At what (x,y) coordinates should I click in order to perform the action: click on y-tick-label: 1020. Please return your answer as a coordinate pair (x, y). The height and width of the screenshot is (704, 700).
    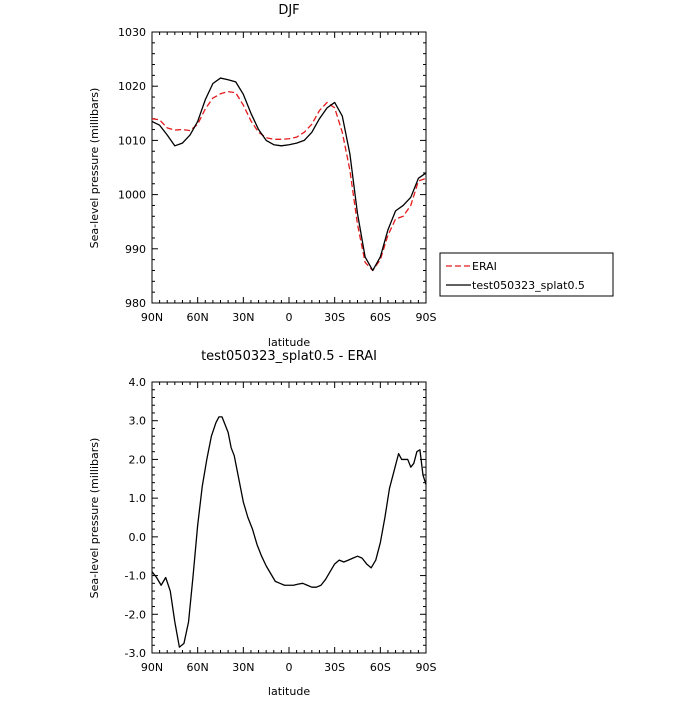
    Looking at the image, I should click on (132, 86).